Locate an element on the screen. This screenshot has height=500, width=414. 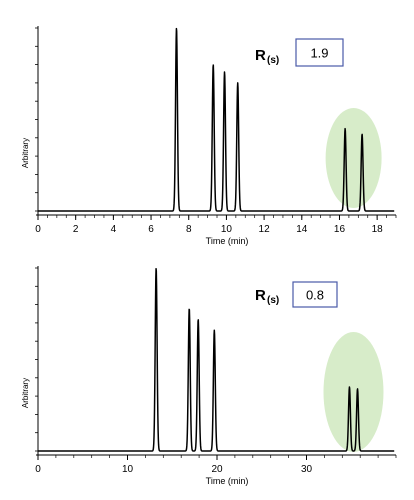
x-tick-label: 20 is located at coordinates (217, 469).